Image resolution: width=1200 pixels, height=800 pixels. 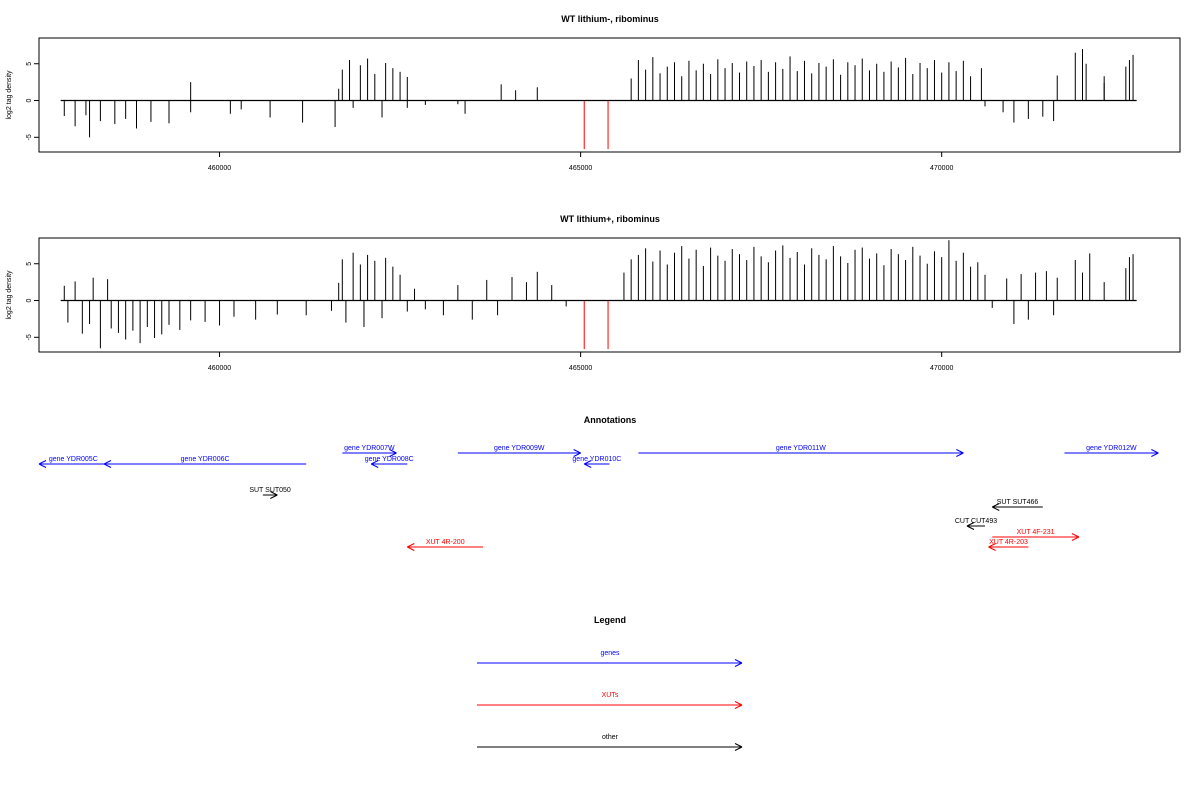 What do you see at coordinates (1036, 532) in the screenshot?
I see `annotation-label: XUT 4F-231` at bounding box center [1036, 532].